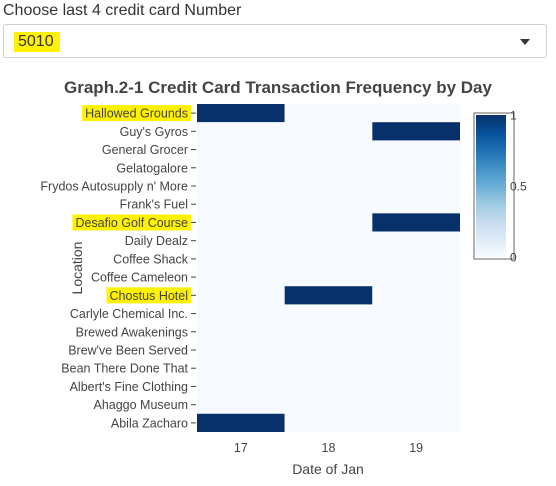 Image resolution: width=556 pixels, height=486 pixels. Describe the element at coordinates (128, 351) in the screenshot. I see `y-tick-label: Brew've Been Served` at that location.